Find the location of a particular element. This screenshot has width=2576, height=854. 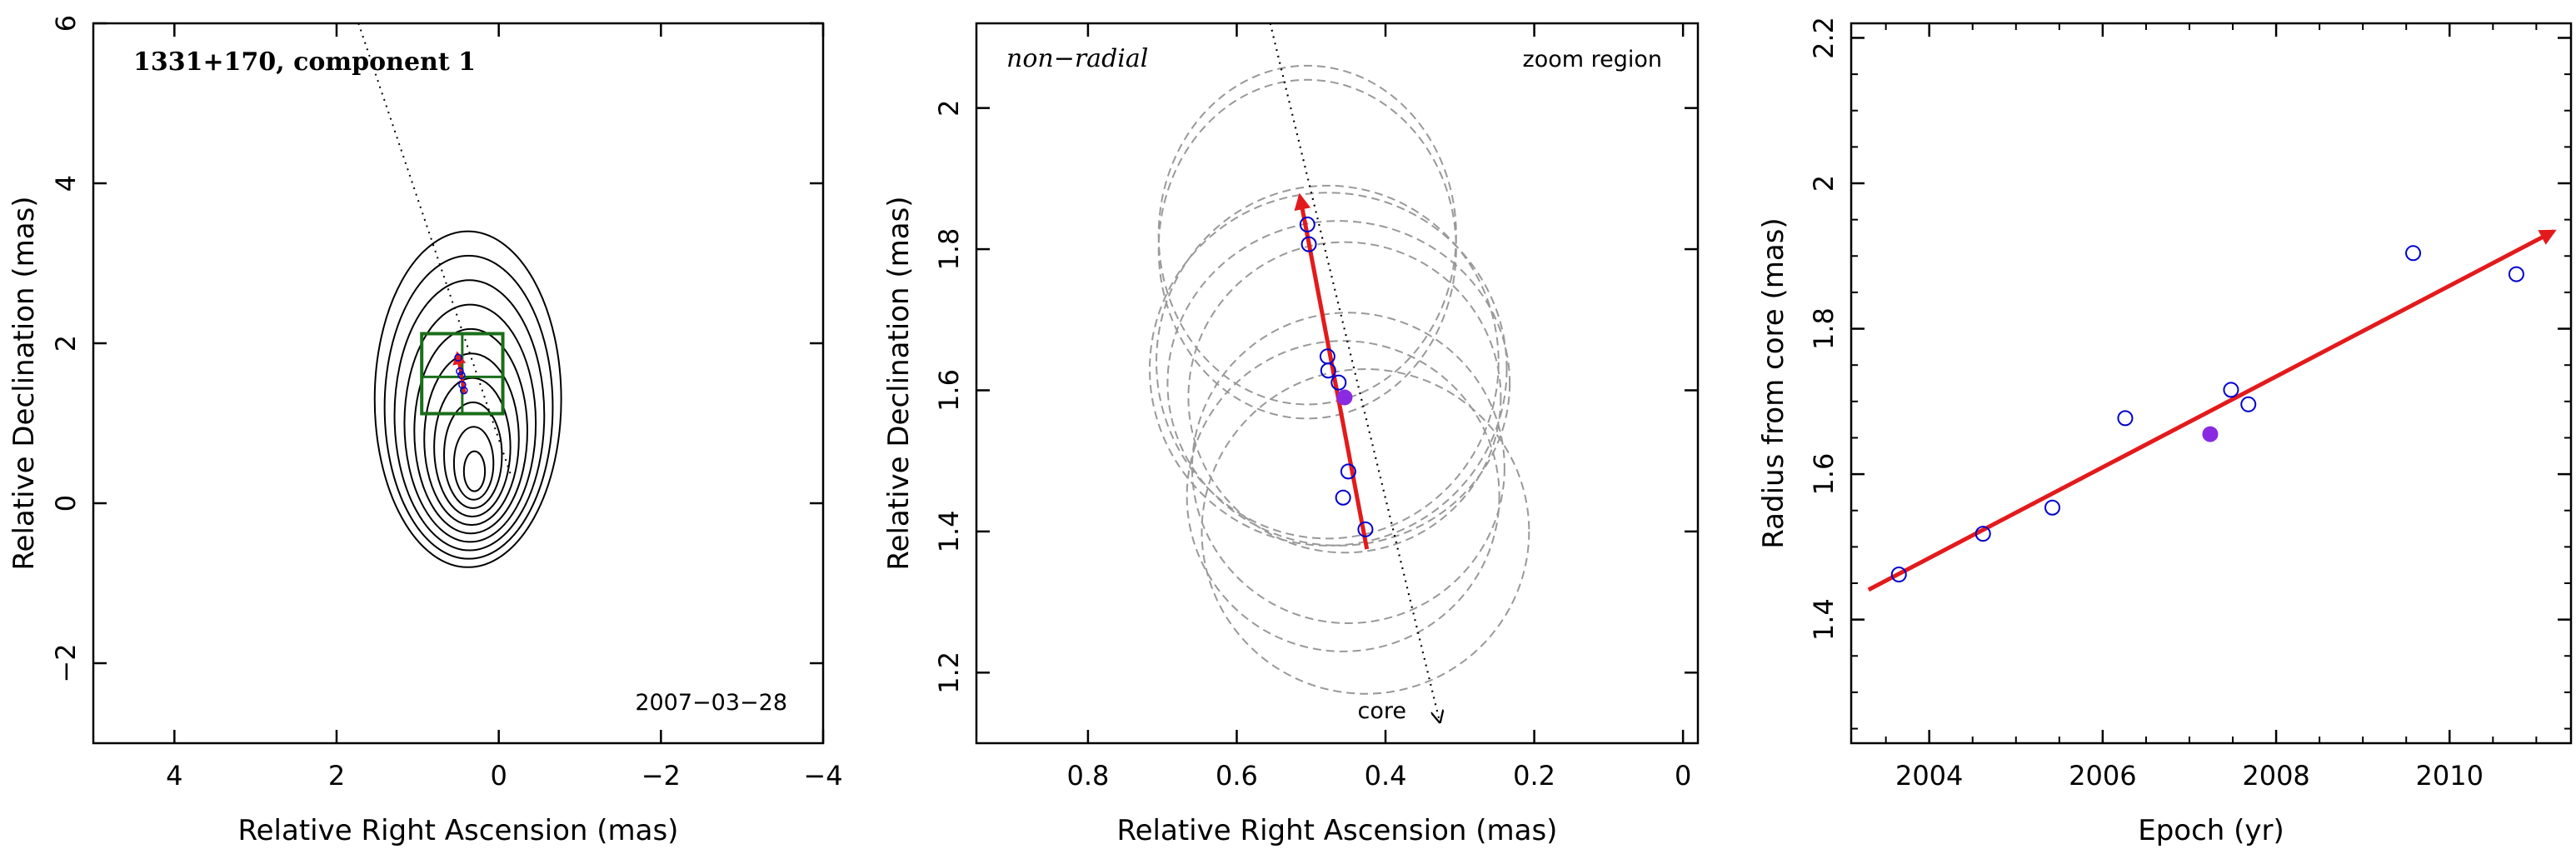

y-tick-label: 0 is located at coordinates (66, 503).